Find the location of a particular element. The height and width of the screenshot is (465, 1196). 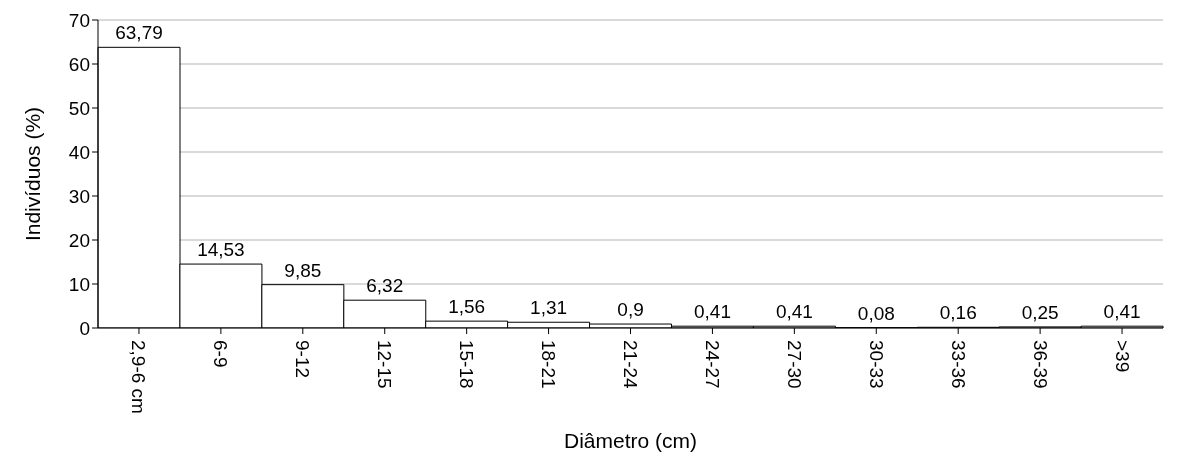

x-tick-label: 6-9 is located at coordinates (221, 354).